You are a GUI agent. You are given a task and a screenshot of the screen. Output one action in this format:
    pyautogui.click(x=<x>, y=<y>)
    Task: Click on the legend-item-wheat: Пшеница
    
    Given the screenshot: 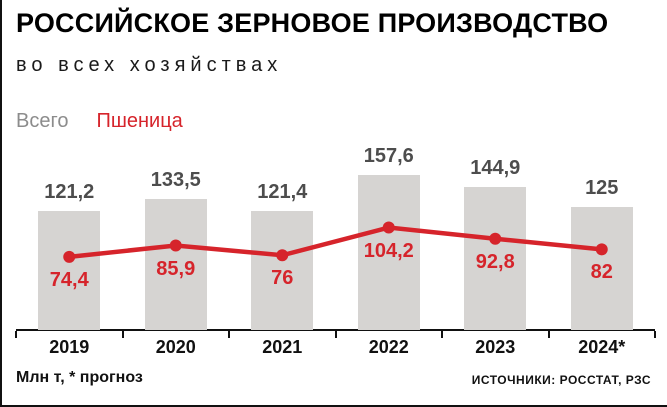 What is the action you would take?
    pyautogui.click(x=139, y=121)
    